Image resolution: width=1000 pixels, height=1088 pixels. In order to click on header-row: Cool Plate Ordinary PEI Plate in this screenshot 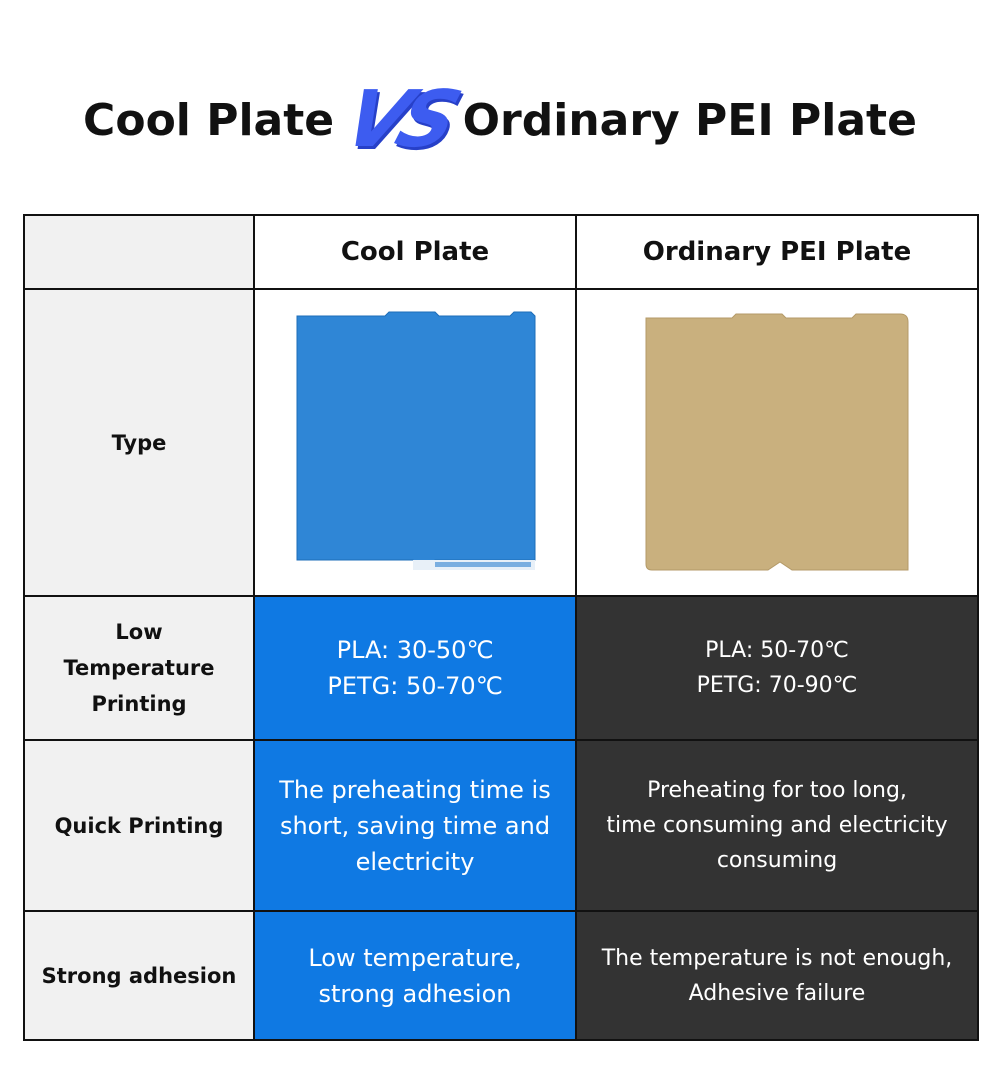, I will do `click(501, 252)`.